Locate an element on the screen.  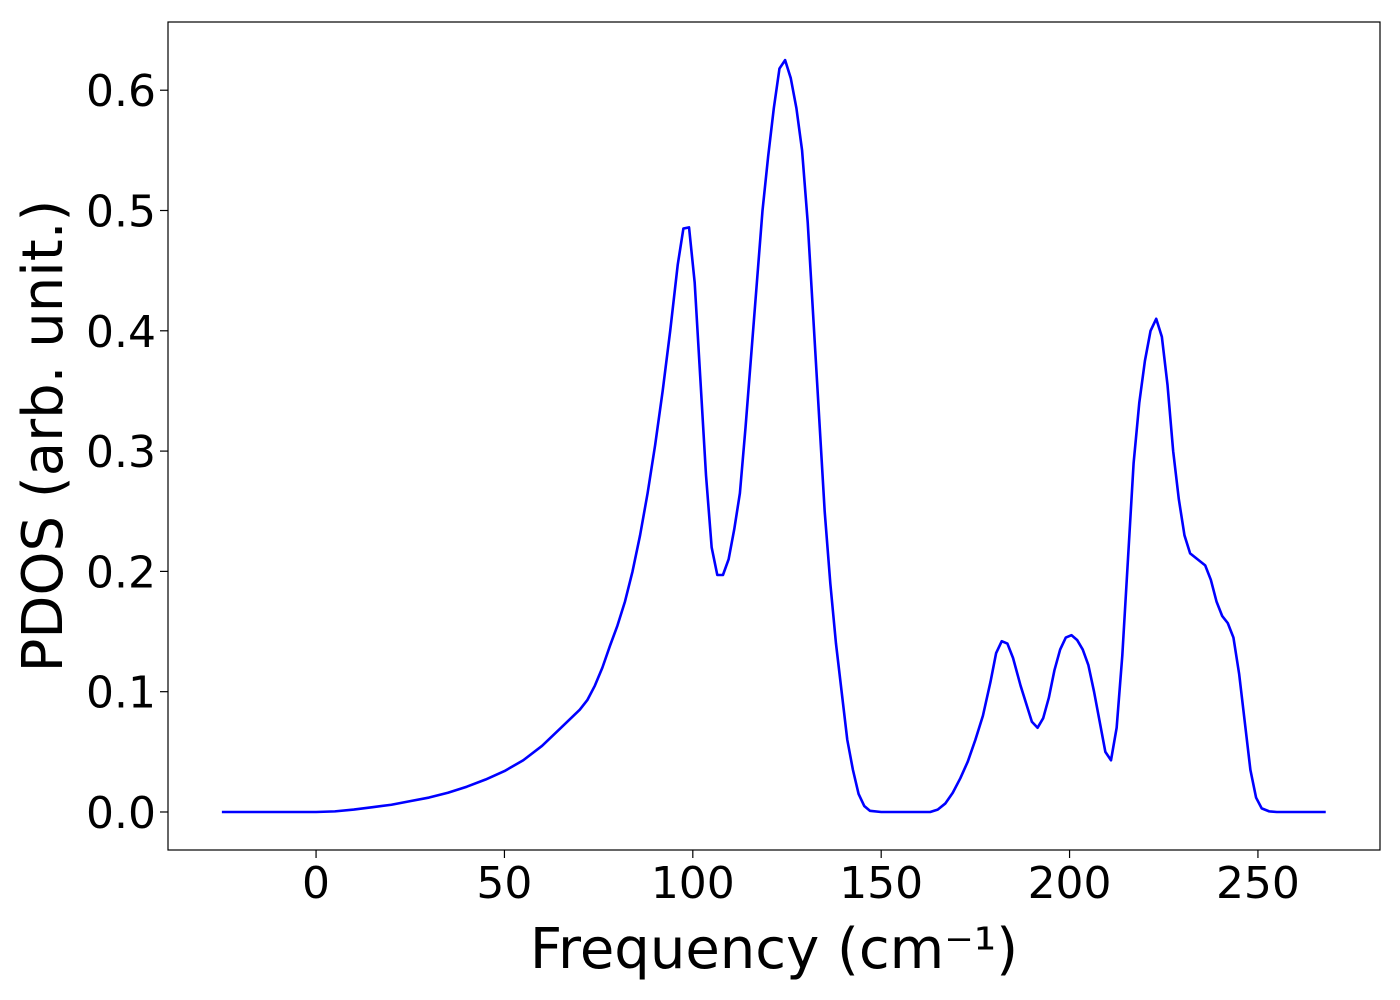
x-tick-label: 0 is located at coordinates (316, 883).